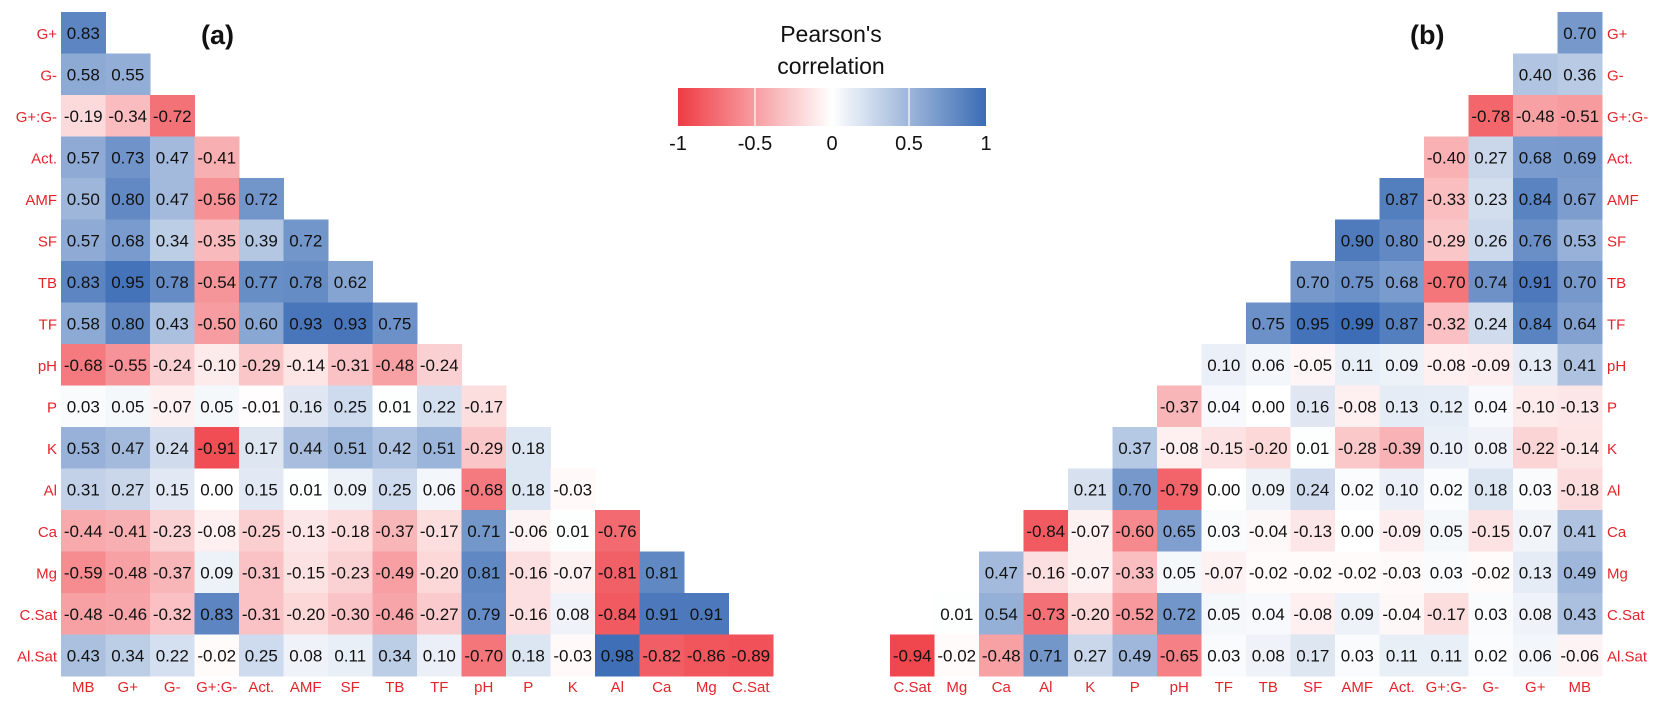 This screenshot has width=1653, height=704. I want to click on x-tick-label: MB, so click(1580, 687).